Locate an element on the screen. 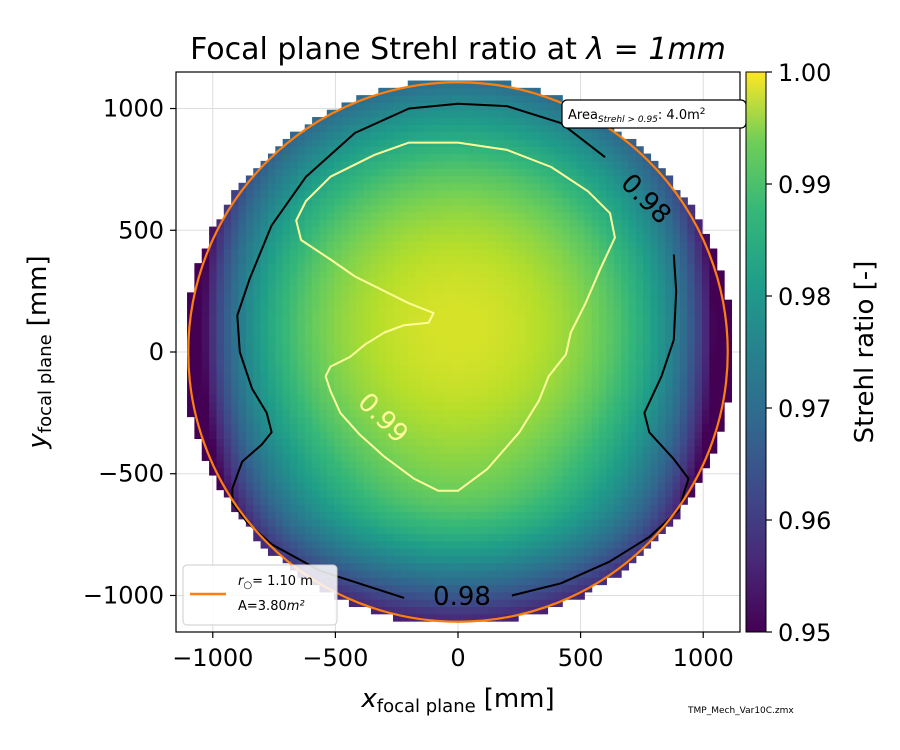 Image resolution: width=900 pixels, height=750 pixels. contour-label-098-bottom: 0.98 is located at coordinates (462, 597).